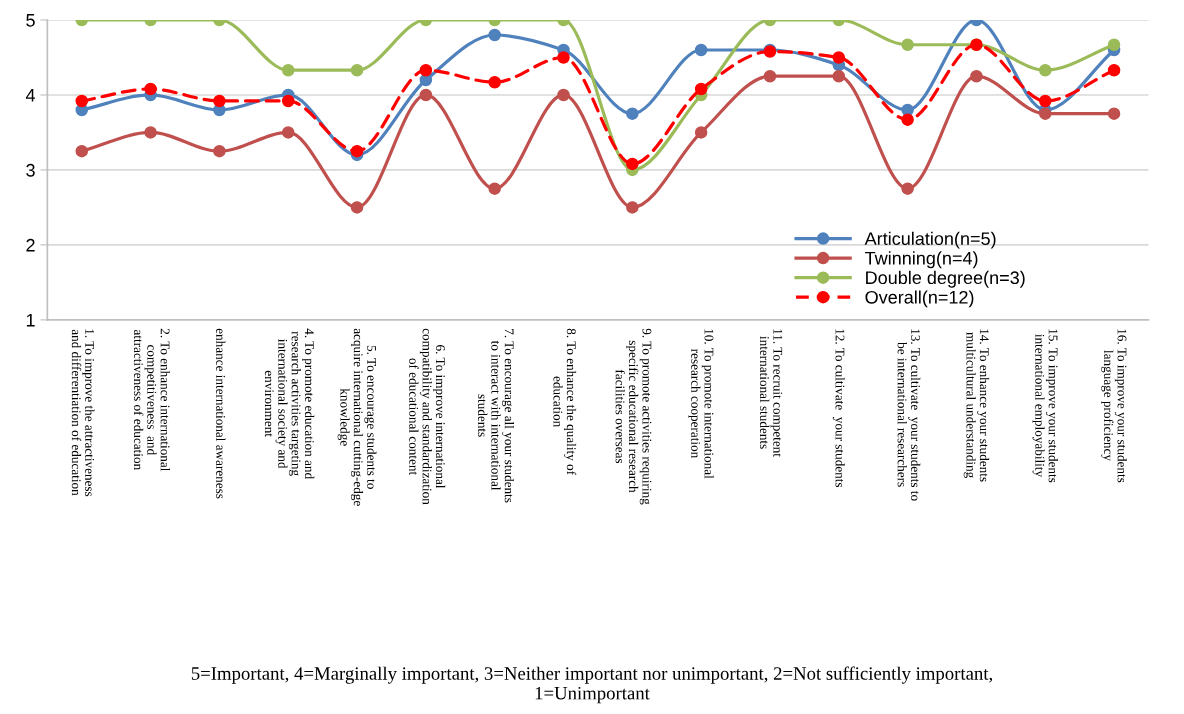 The height and width of the screenshot is (714, 1184). I want to click on x-tick-label: 1. To improve the attractiveness and differentiation of education, so click(83, 413).